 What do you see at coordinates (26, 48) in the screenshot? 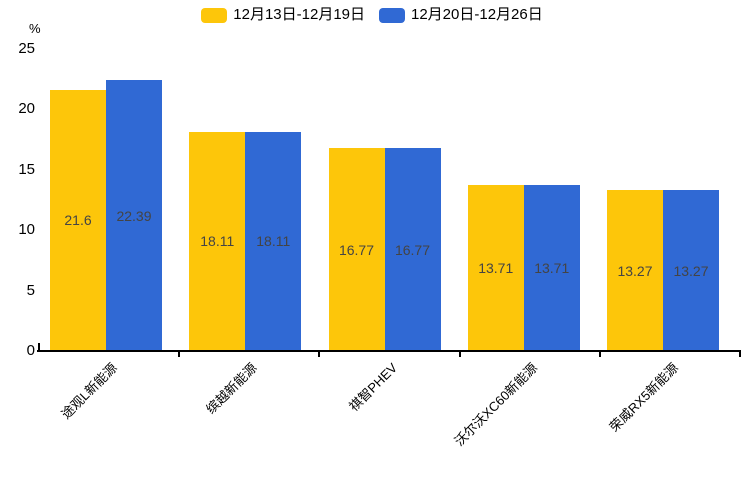
I see `y-axis-tick-label: 25` at bounding box center [26, 48].